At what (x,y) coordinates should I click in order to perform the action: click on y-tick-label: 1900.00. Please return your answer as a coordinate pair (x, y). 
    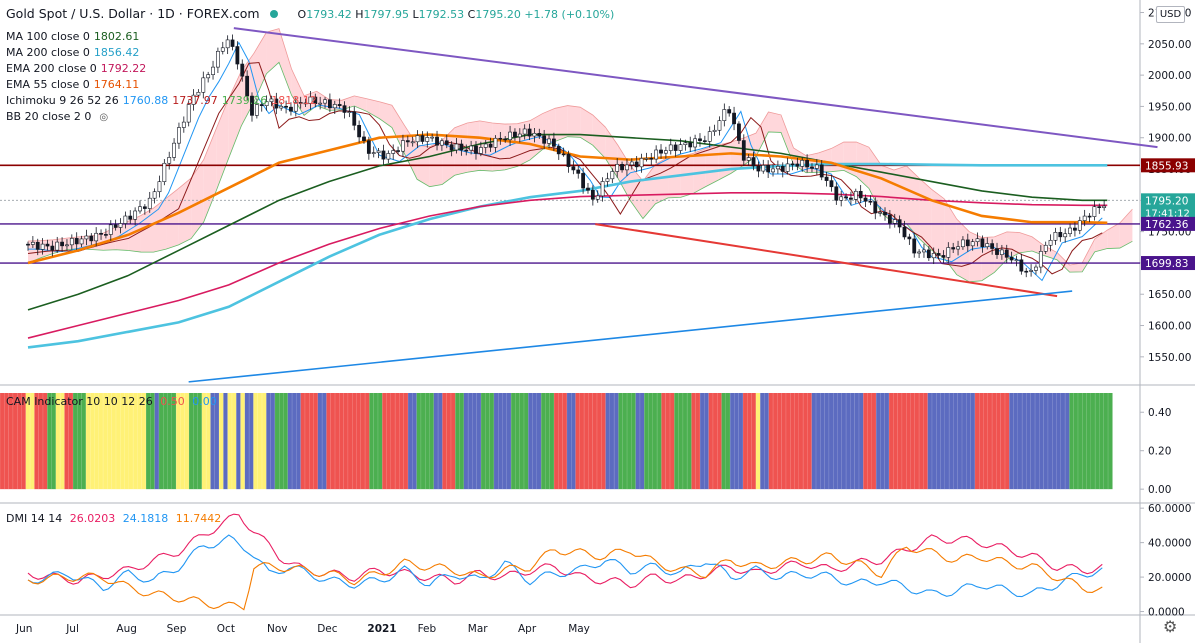
    Looking at the image, I should click on (1169, 139).